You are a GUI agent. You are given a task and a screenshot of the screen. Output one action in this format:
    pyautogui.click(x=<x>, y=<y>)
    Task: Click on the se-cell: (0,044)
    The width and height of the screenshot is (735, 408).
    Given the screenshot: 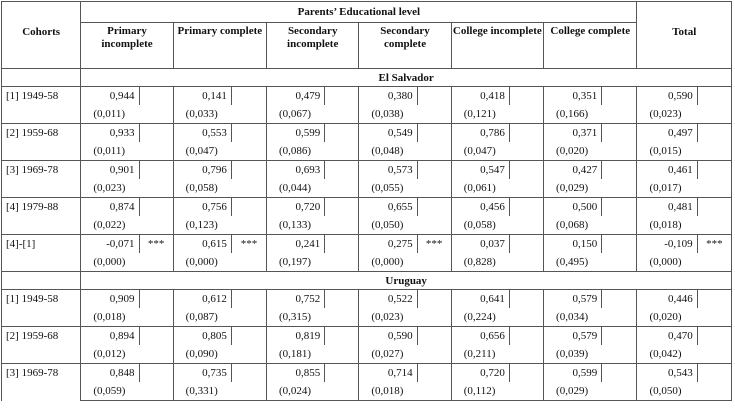 What is the action you would take?
    pyautogui.click(x=313, y=188)
    